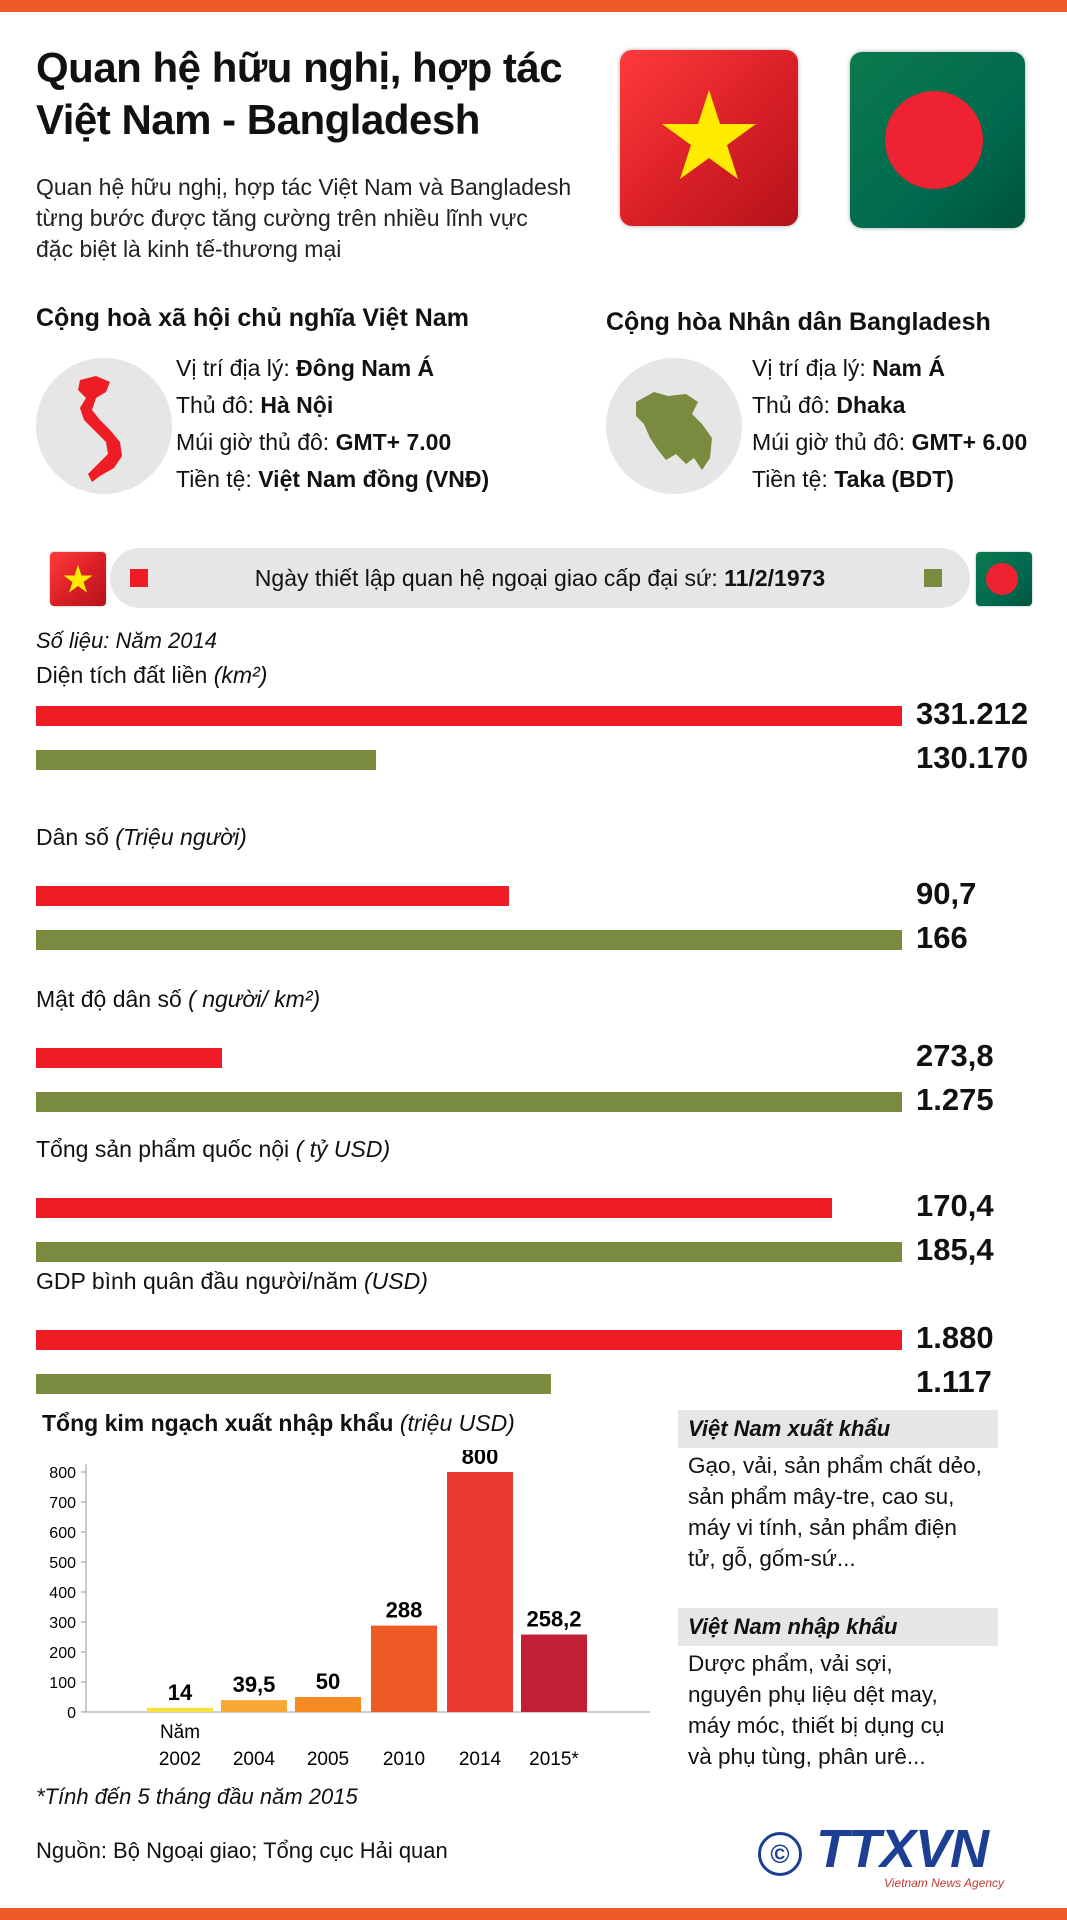 This screenshot has width=1067, height=1920. What do you see at coordinates (232, 1281) in the screenshot?
I see `stat-label: GDP bình quân đầu người/năm (USD)` at bounding box center [232, 1281].